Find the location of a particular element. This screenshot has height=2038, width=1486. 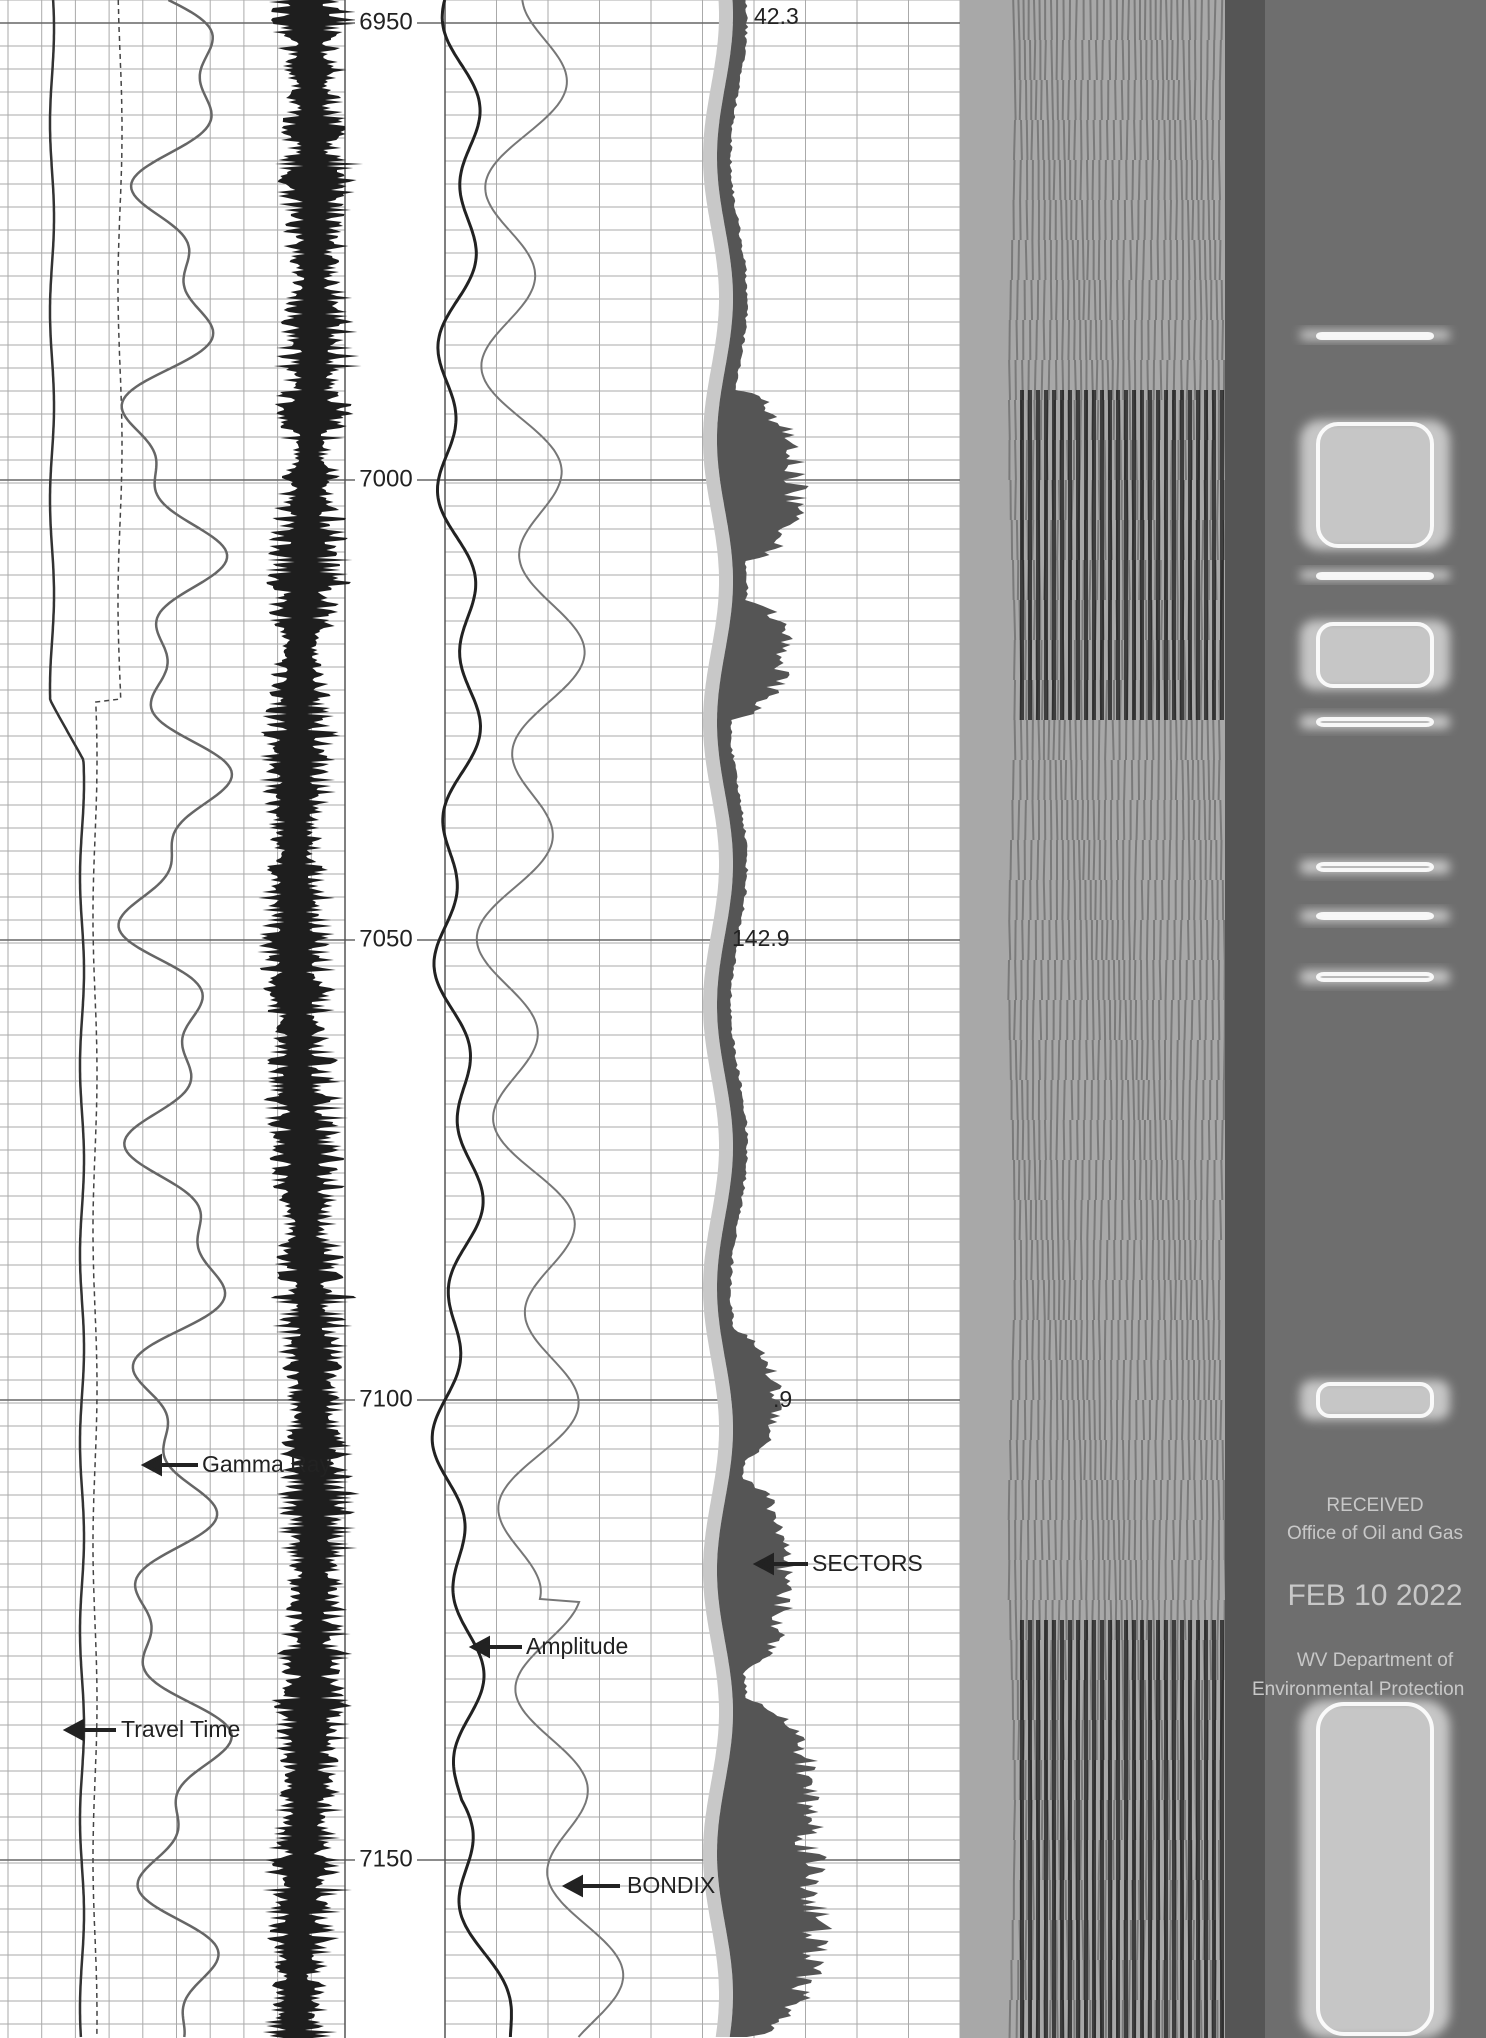

depth-label: 7100 is located at coordinates (385, 1398).